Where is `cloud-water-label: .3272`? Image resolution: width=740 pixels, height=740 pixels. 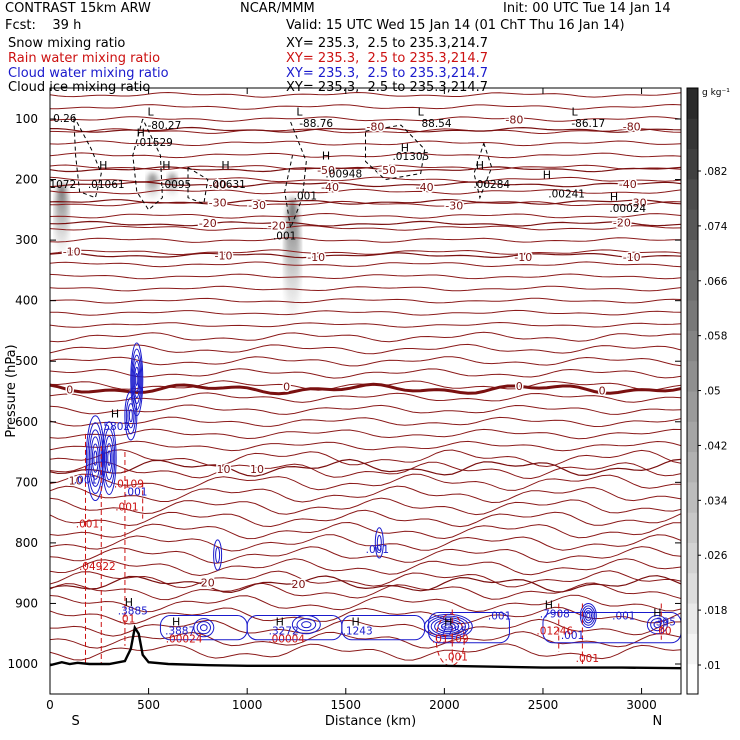
cloud-water-label: .3272 is located at coordinates (284, 632).